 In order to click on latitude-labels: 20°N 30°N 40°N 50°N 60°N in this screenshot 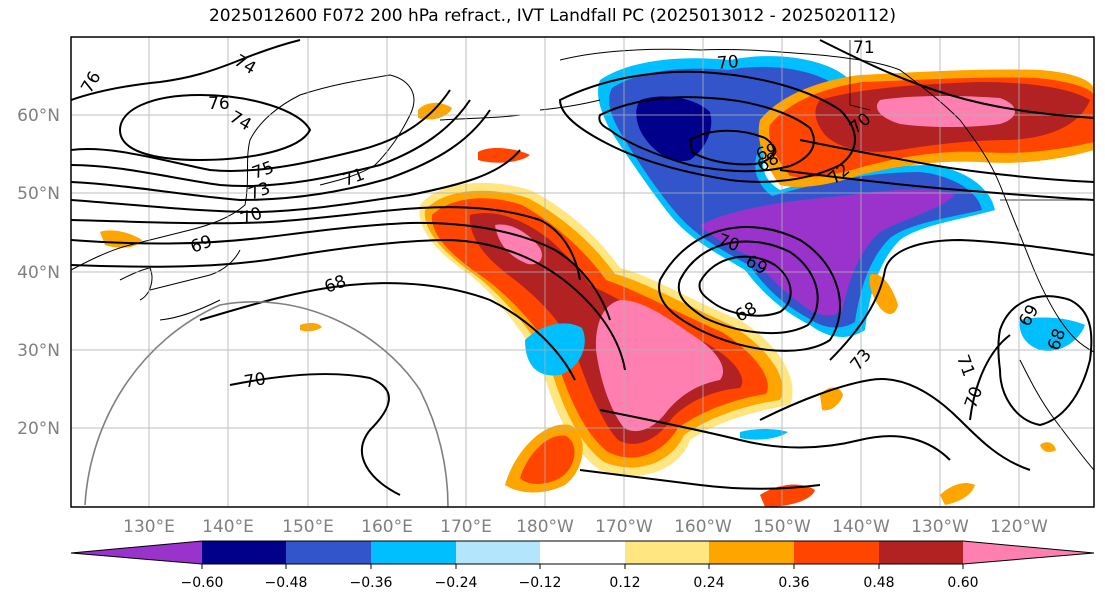, I will do `click(38, 272)`.